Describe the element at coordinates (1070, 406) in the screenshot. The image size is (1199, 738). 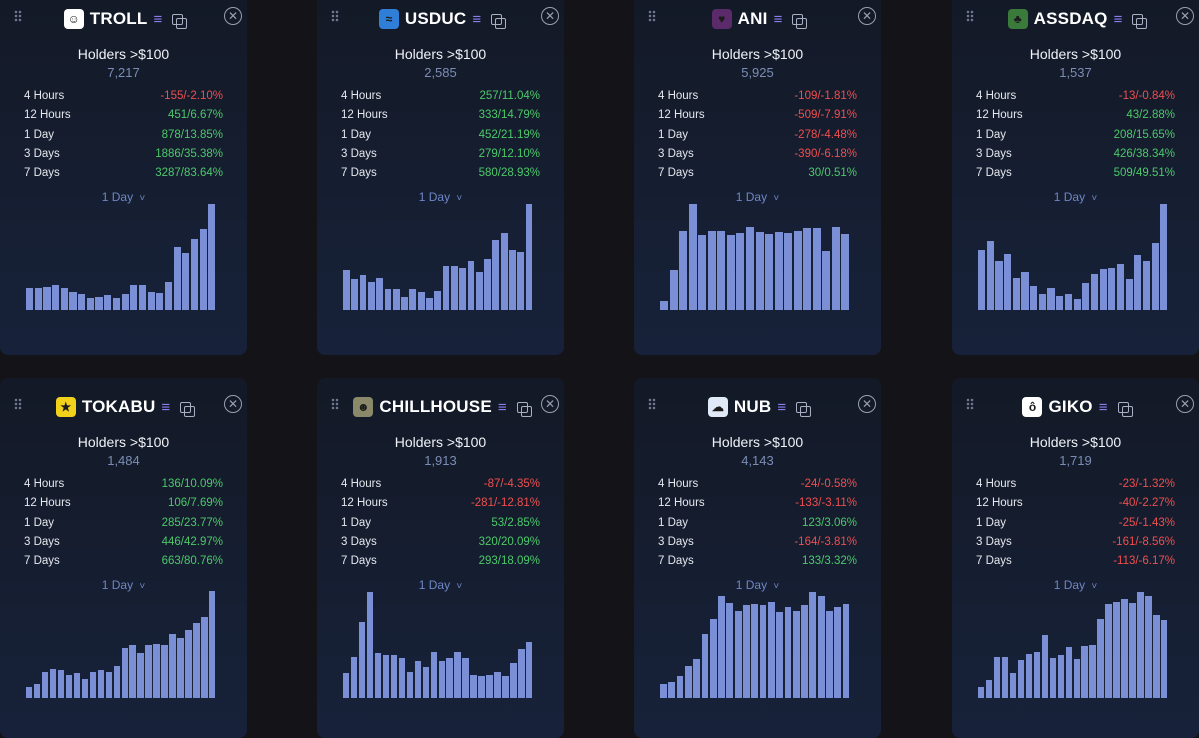
I see `token-name: GIKO` at that location.